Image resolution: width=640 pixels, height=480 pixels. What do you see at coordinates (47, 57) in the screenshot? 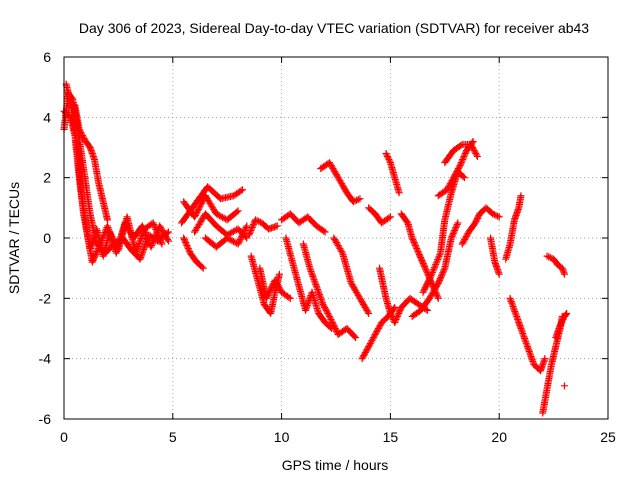
I see `y-tick-label: 6` at bounding box center [47, 57].